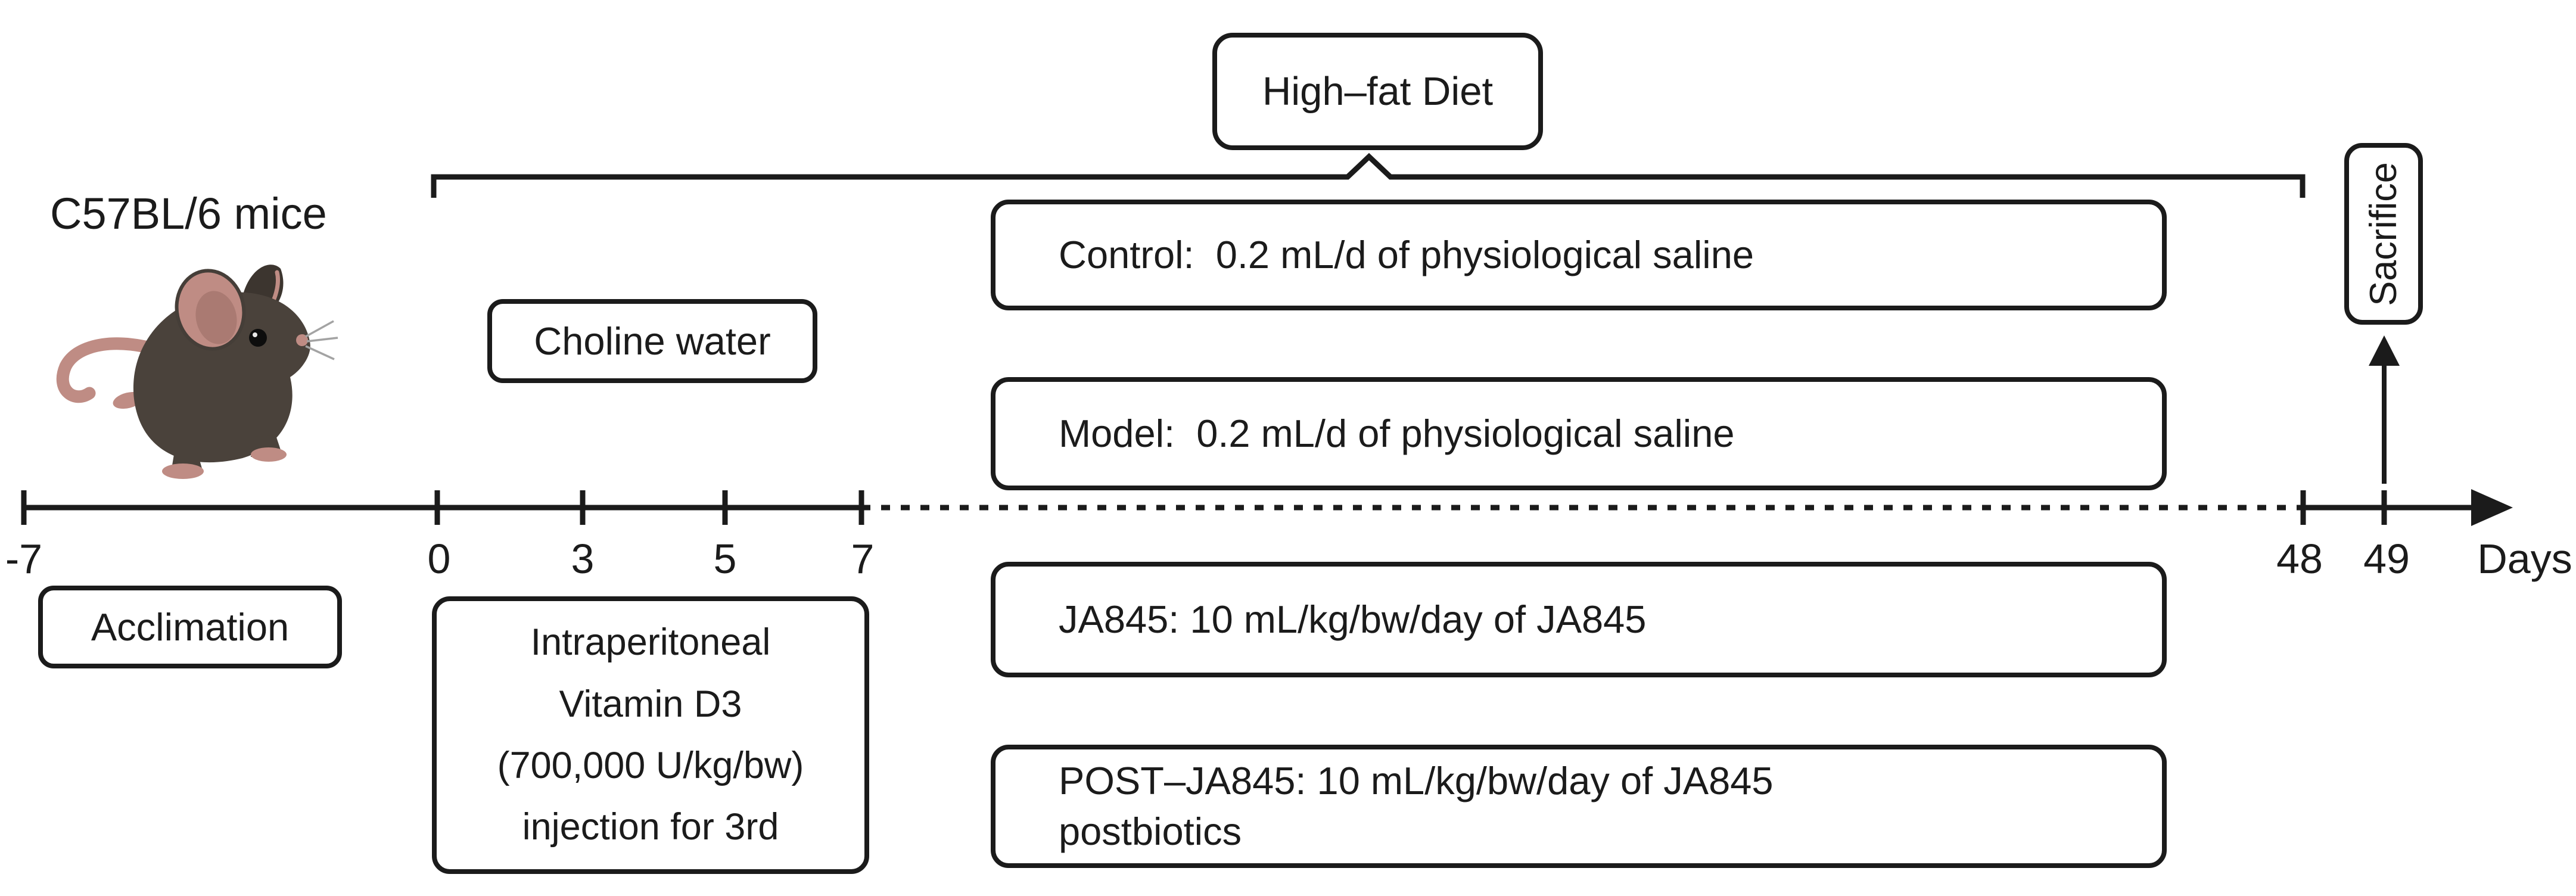 The image size is (2576, 896). What do you see at coordinates (188, 213) in the screenshot?
I see `subject-label: C57BL/6 mice` at bounding box center [188, 213].